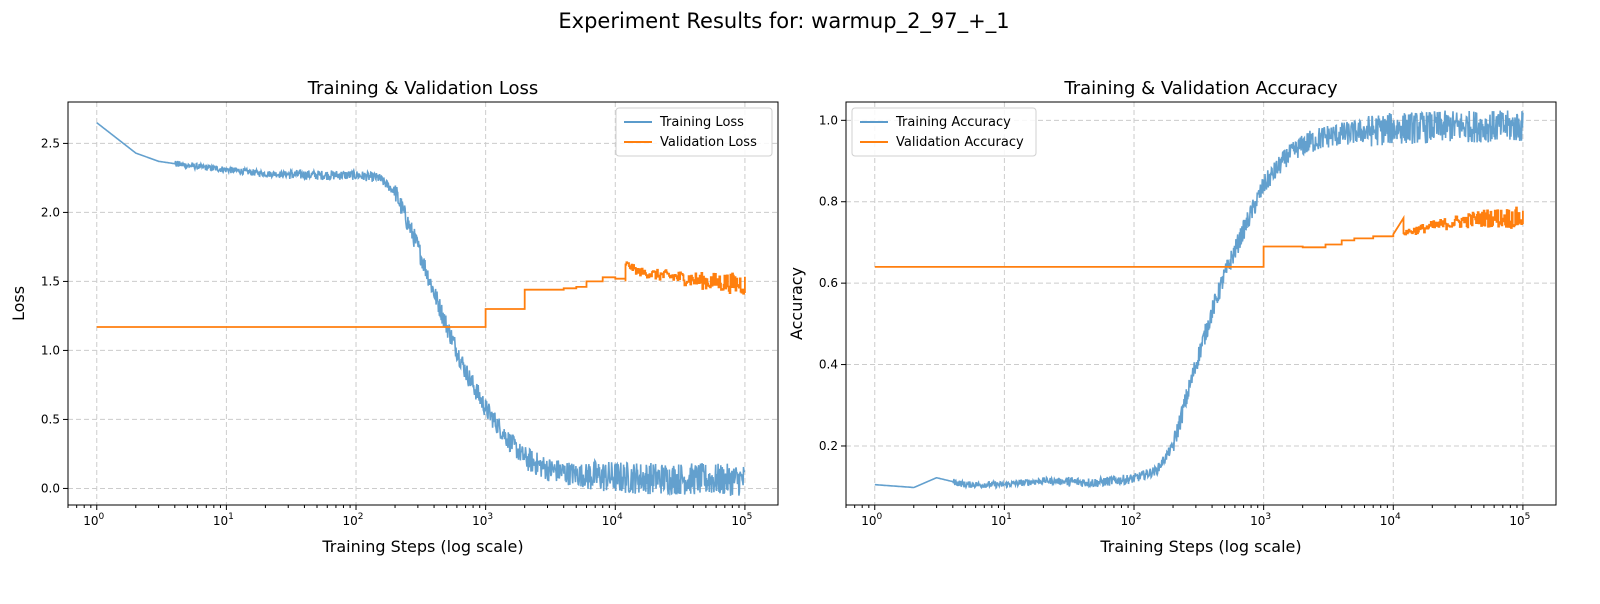 The height and width of the screenshot is (604, 1600). I want to click on series-line-validation-loss, so click(421, 294).